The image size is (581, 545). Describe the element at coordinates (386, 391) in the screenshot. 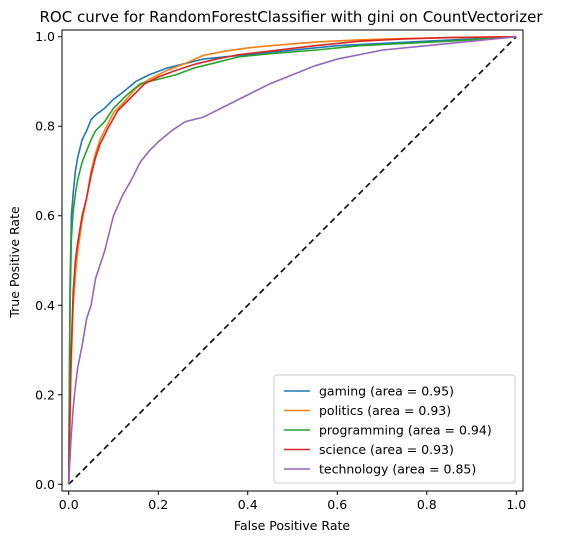

I see `legend-entry-label: gaming (area = 0.95)` at that location.